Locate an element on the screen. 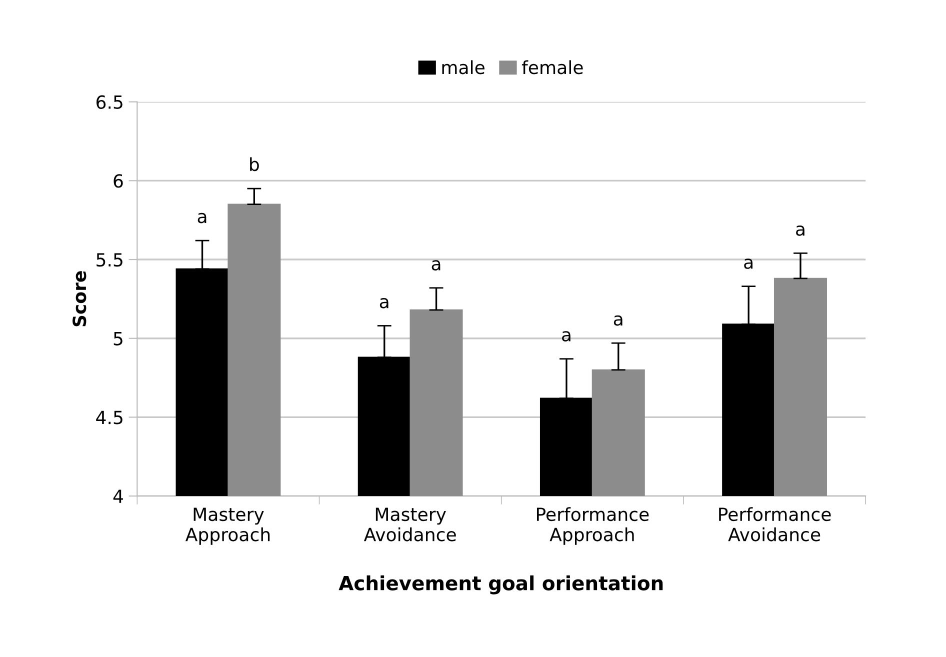 Image resolution: width=946 pixels, height=657 pixels. y-tick-label: 6.5 is located at coordinates (109, 102).